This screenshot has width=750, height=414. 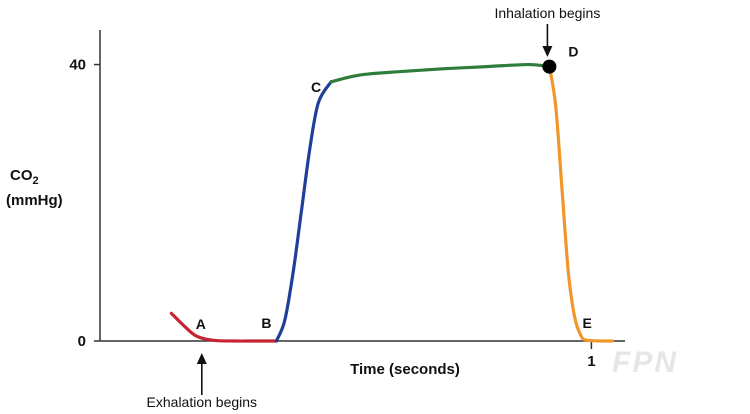 What do you see at coordinates (223, 327) in the screenshot?
I see `series-line-a-b` at bounding box center [223, 327].